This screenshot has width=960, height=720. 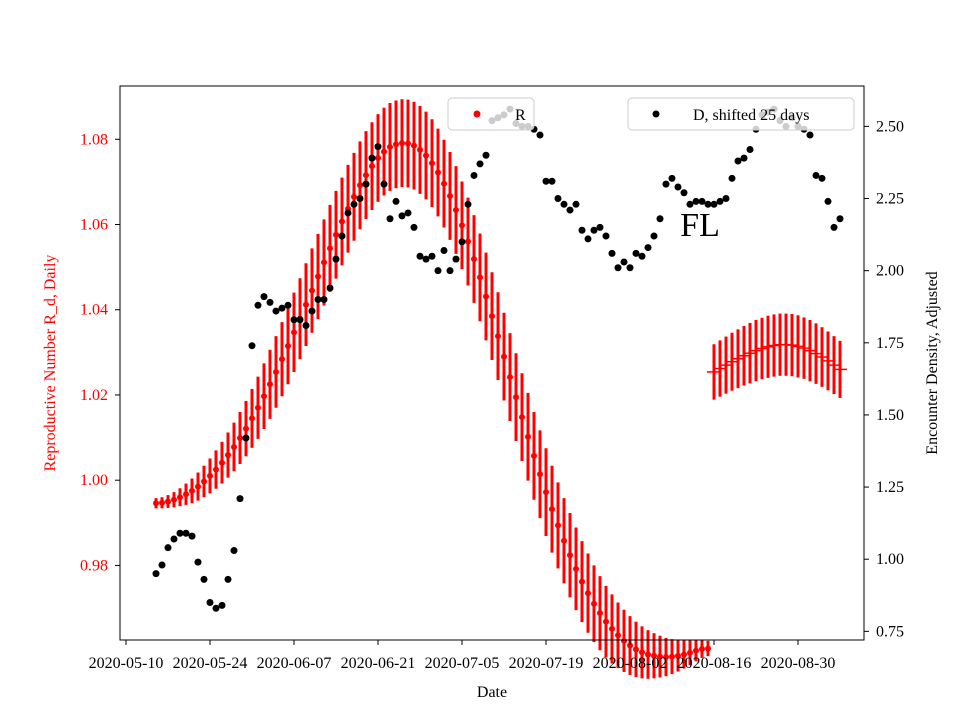 I want to click on legend-d-marker, so click(x=656, y=114).